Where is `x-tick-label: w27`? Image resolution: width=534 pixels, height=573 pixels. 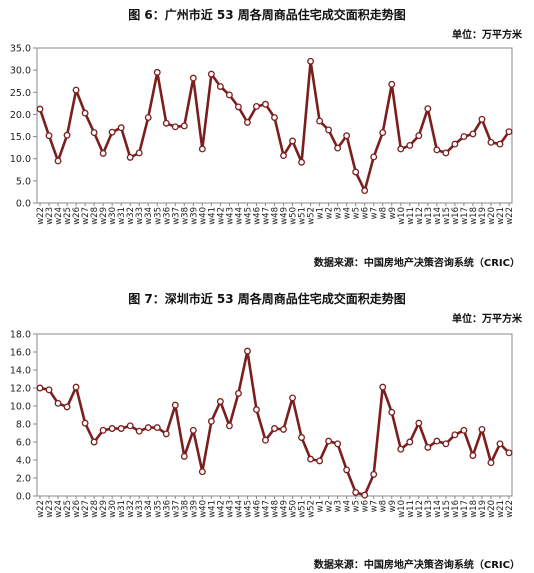 x-tick-label: w27 is located at coordinates (86, 509).